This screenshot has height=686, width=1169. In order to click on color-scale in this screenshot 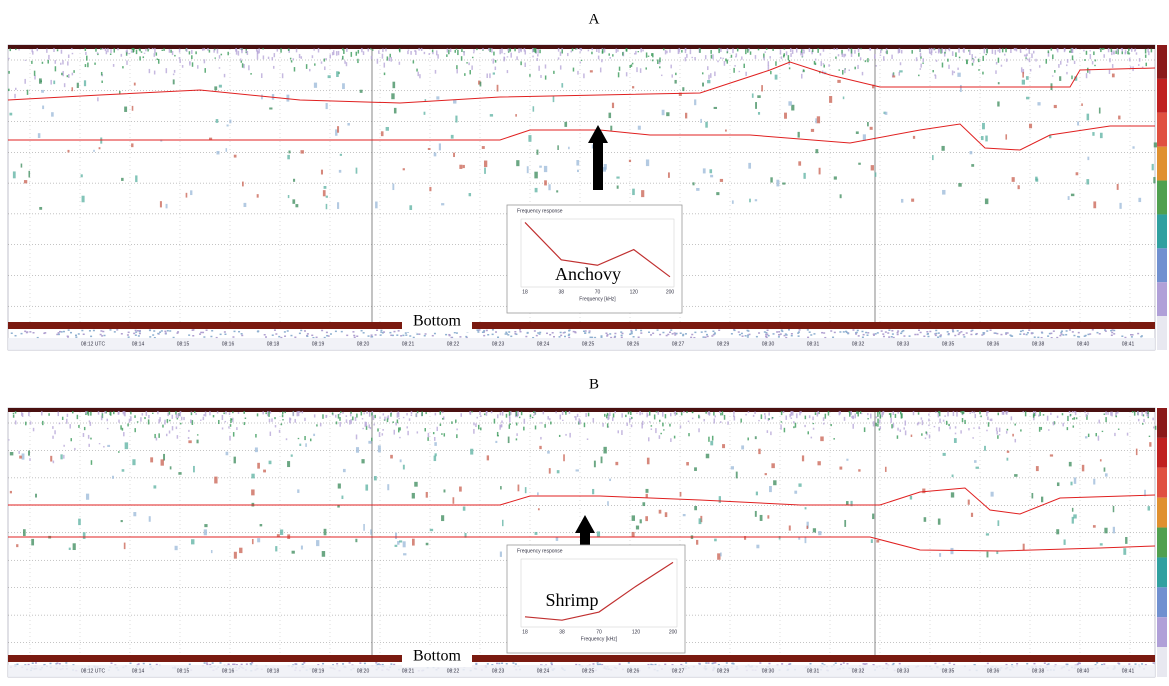, I will do `click(1162, 662)`.